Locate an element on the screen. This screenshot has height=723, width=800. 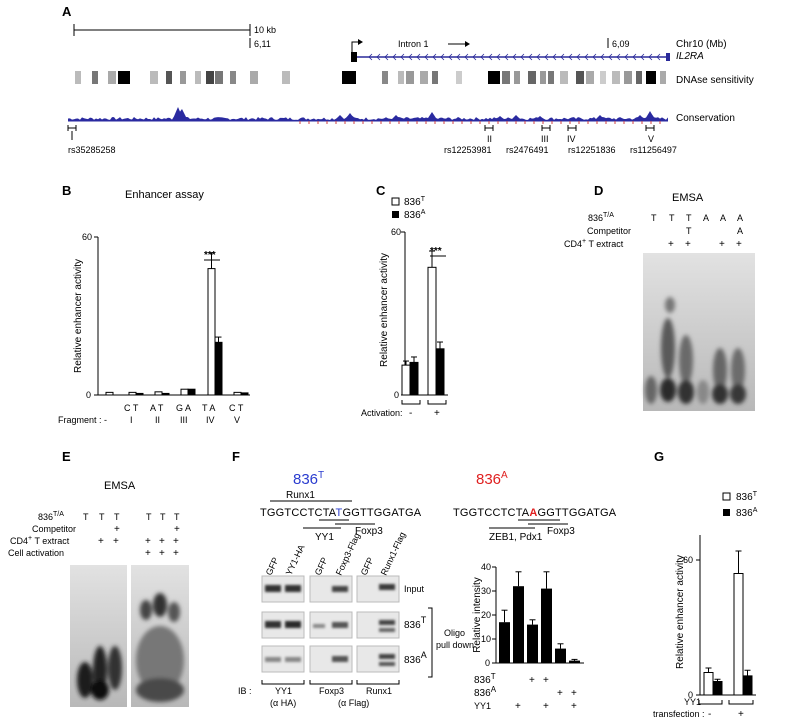
bar-chart-c is located at coordinates (424, 323).